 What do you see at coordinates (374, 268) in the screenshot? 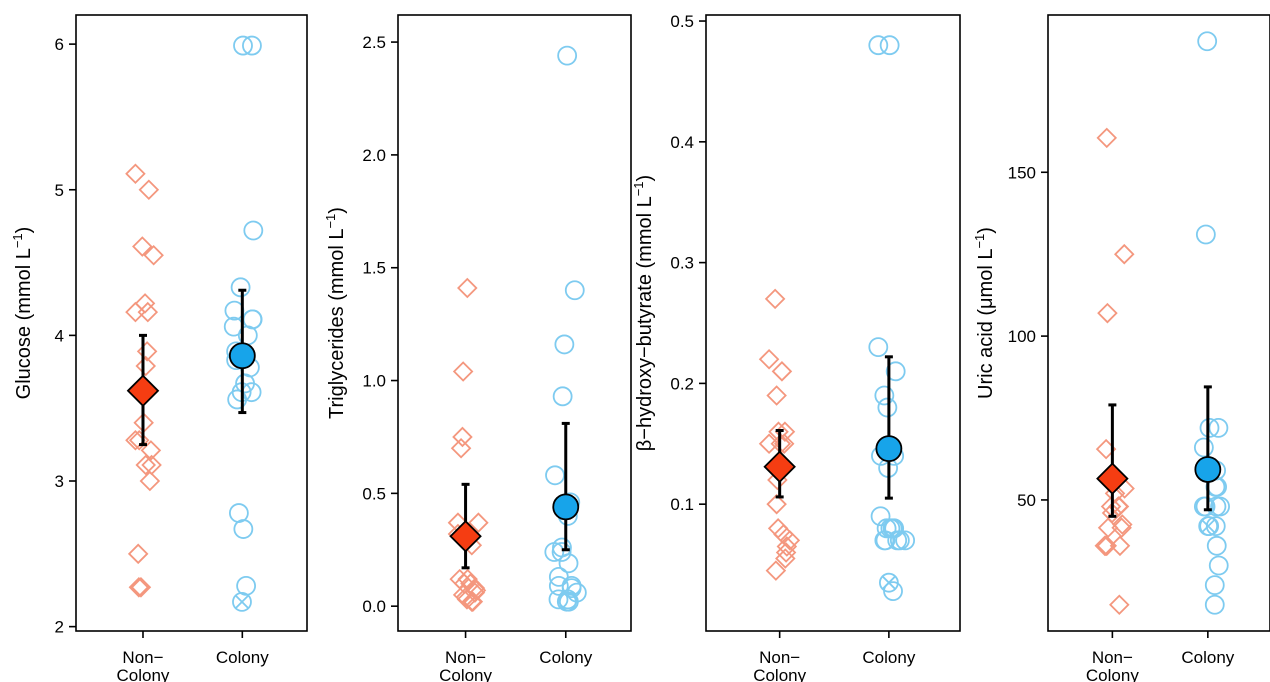
I see `y-tick-label: 1.5` at bounding box center [374, 268].